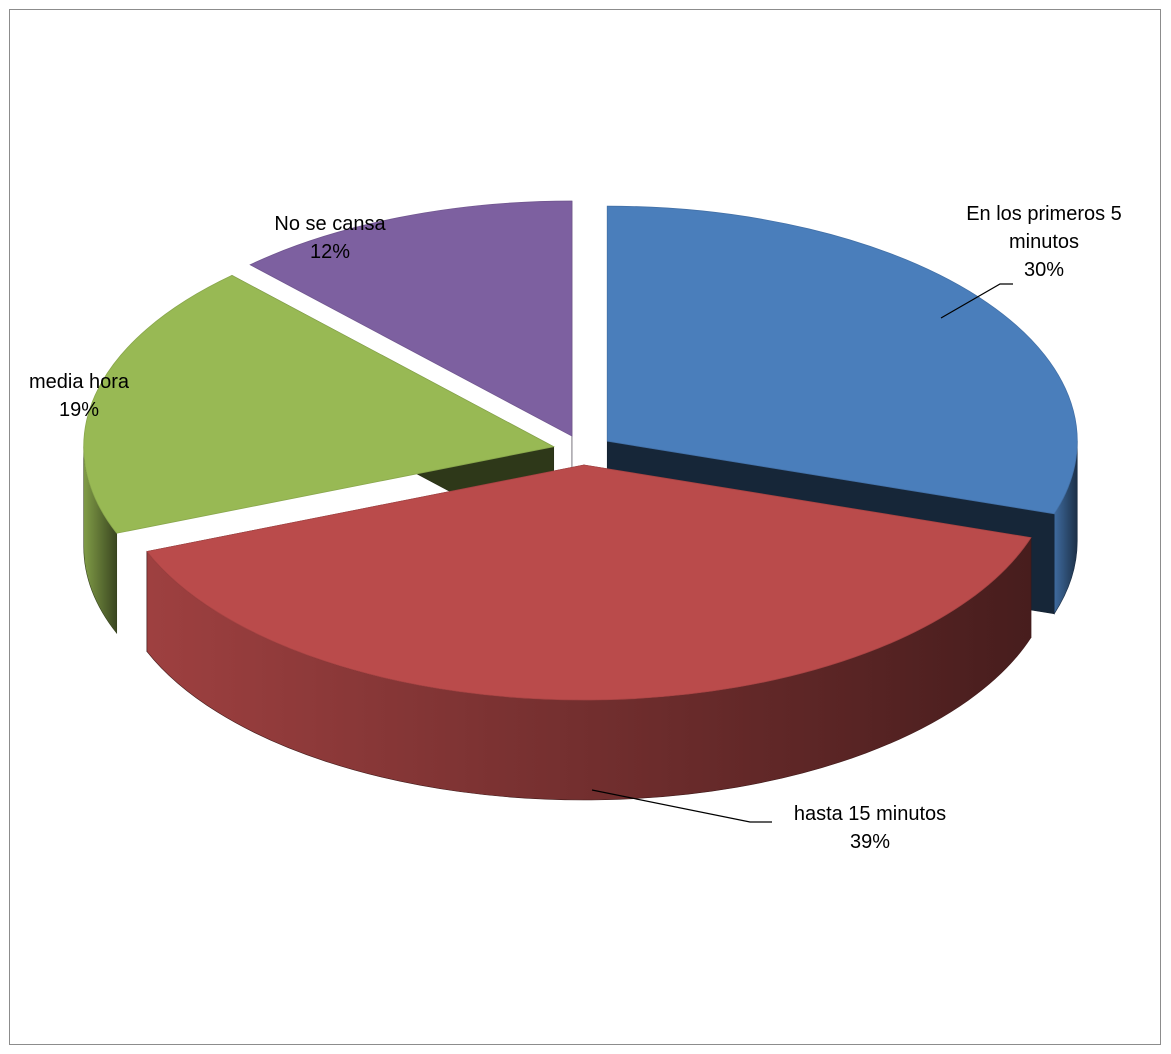  What do you see at coordinates (681, 806) in the screenshot?
I see `leader-line-hasta-15-minutos` at bounding box center [681, 806].